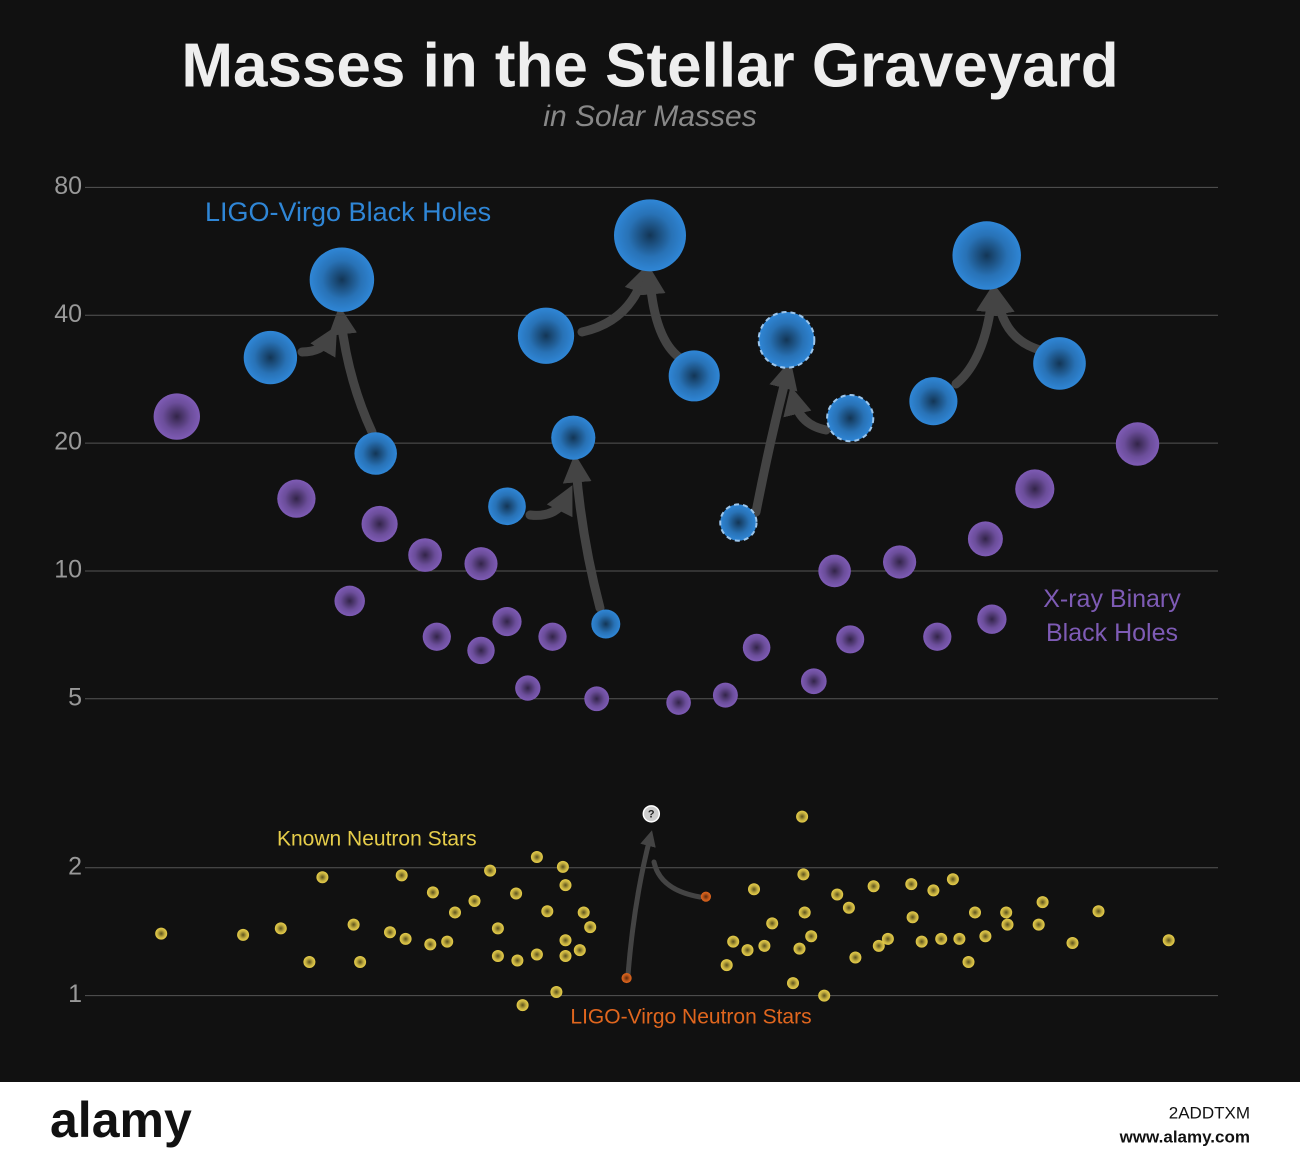  Describe the element at coordinates (651, 814) in the screenshot. I see `annotation-point` at that location.